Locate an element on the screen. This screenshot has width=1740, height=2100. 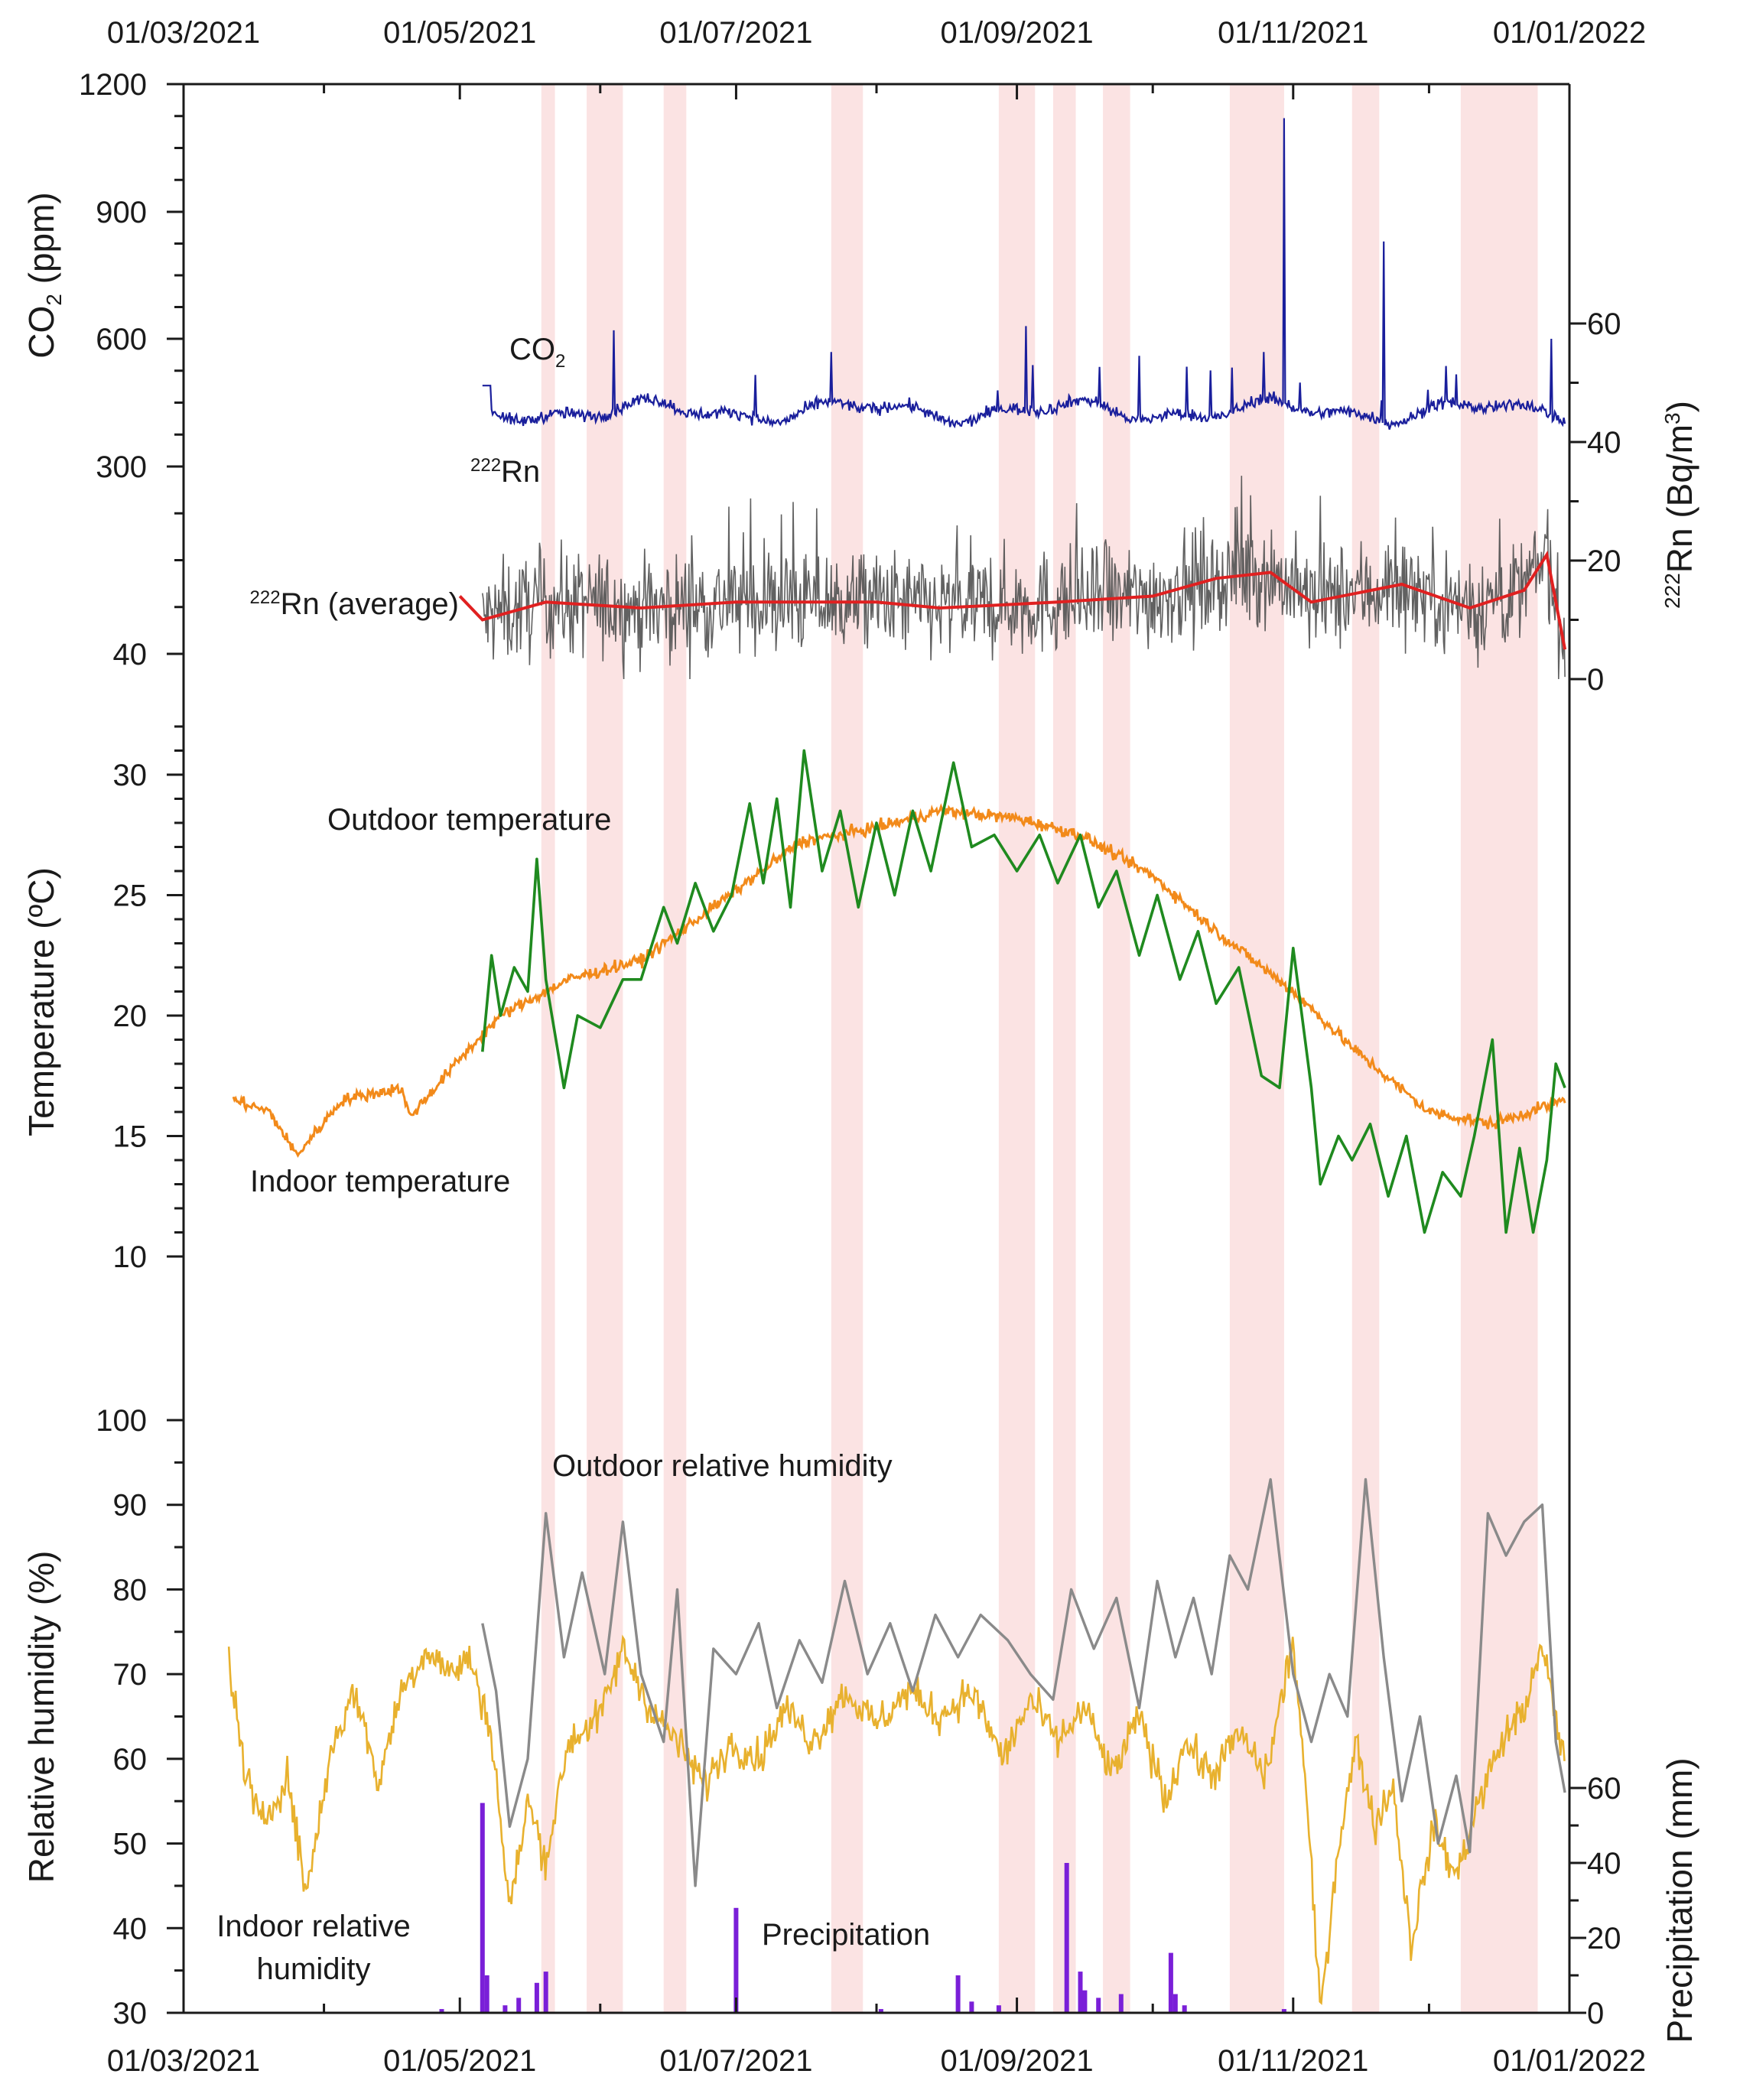
rn-average-line is located at coordinates (1012, 600).